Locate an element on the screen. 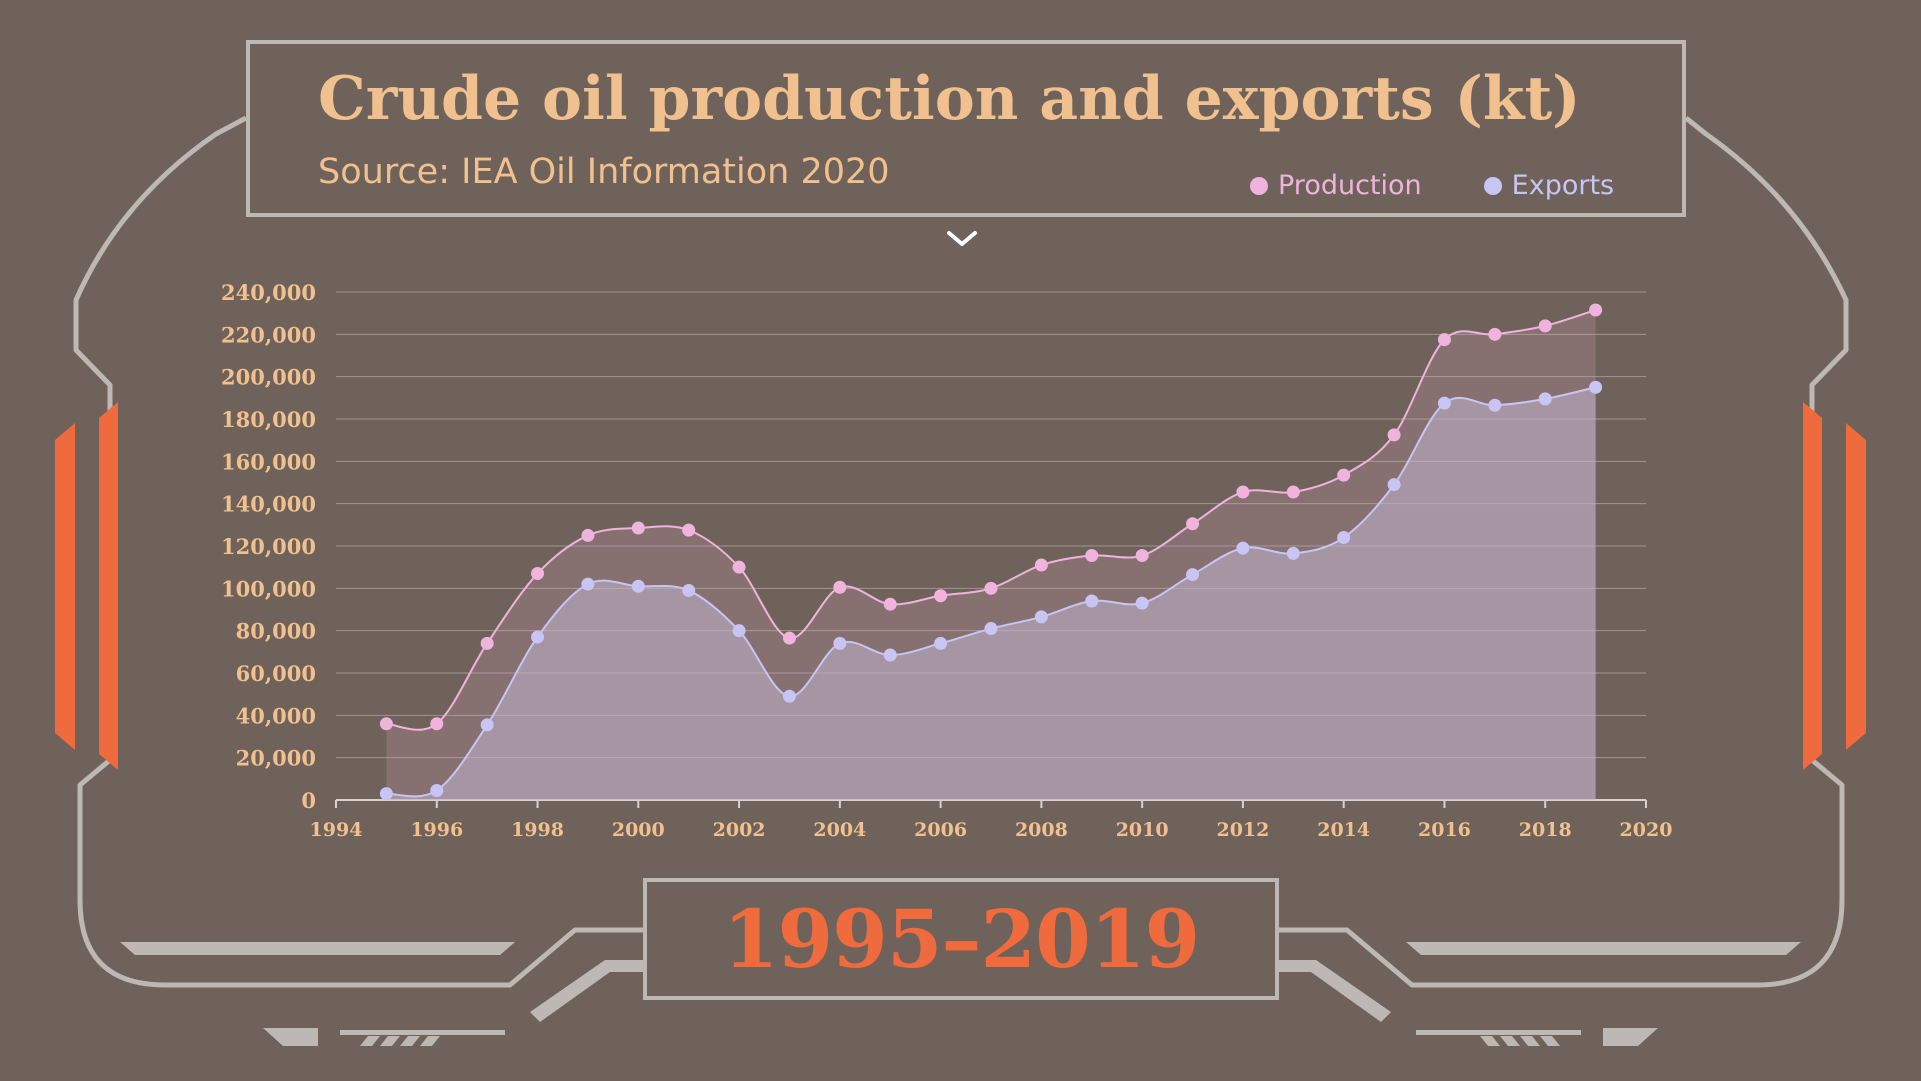 The height and width of the screenshot is (1081, 1921). chart-legend: Production Exports is located at coordinates (1432, 185).